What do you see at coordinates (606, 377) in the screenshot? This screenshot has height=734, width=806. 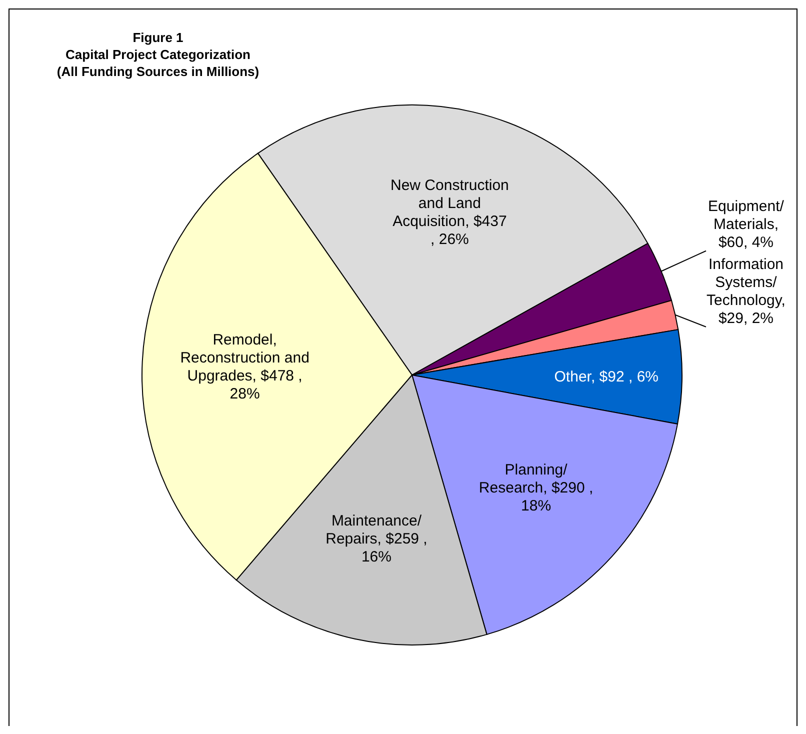 I see `slice-label: Other, $92 , 6%` at bounding box center [606, 377].